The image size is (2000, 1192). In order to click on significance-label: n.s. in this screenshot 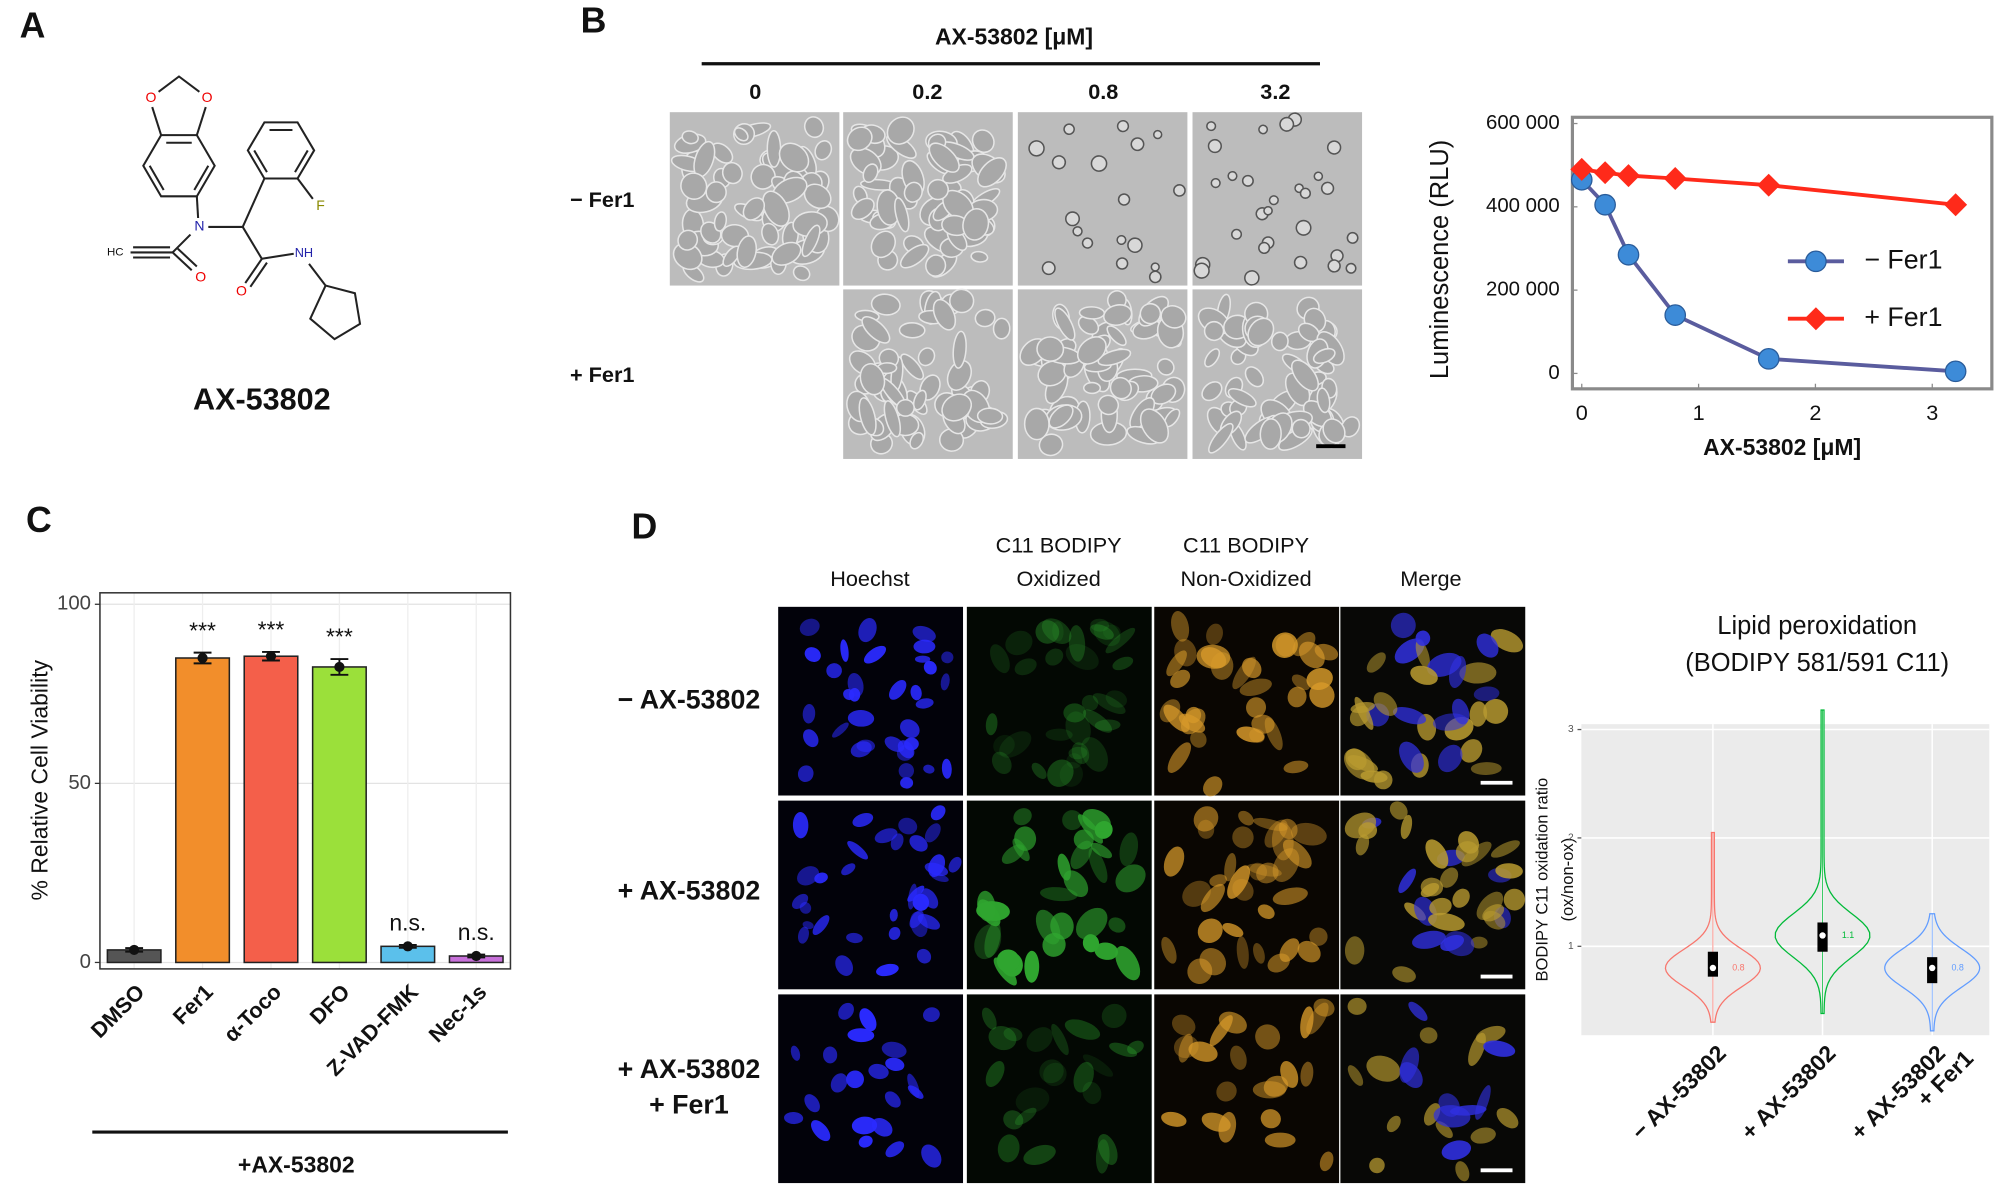, I will do `click(407, 923)`.